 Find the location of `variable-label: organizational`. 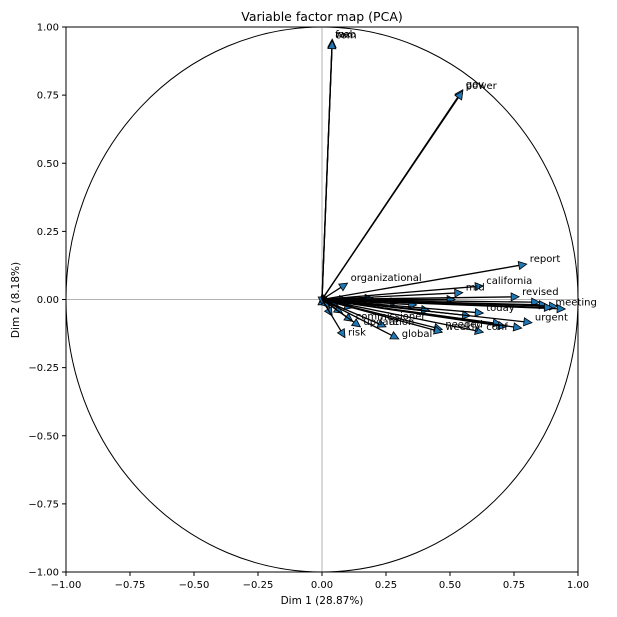

variable-label: organizational is located at coordinates (386, 278).